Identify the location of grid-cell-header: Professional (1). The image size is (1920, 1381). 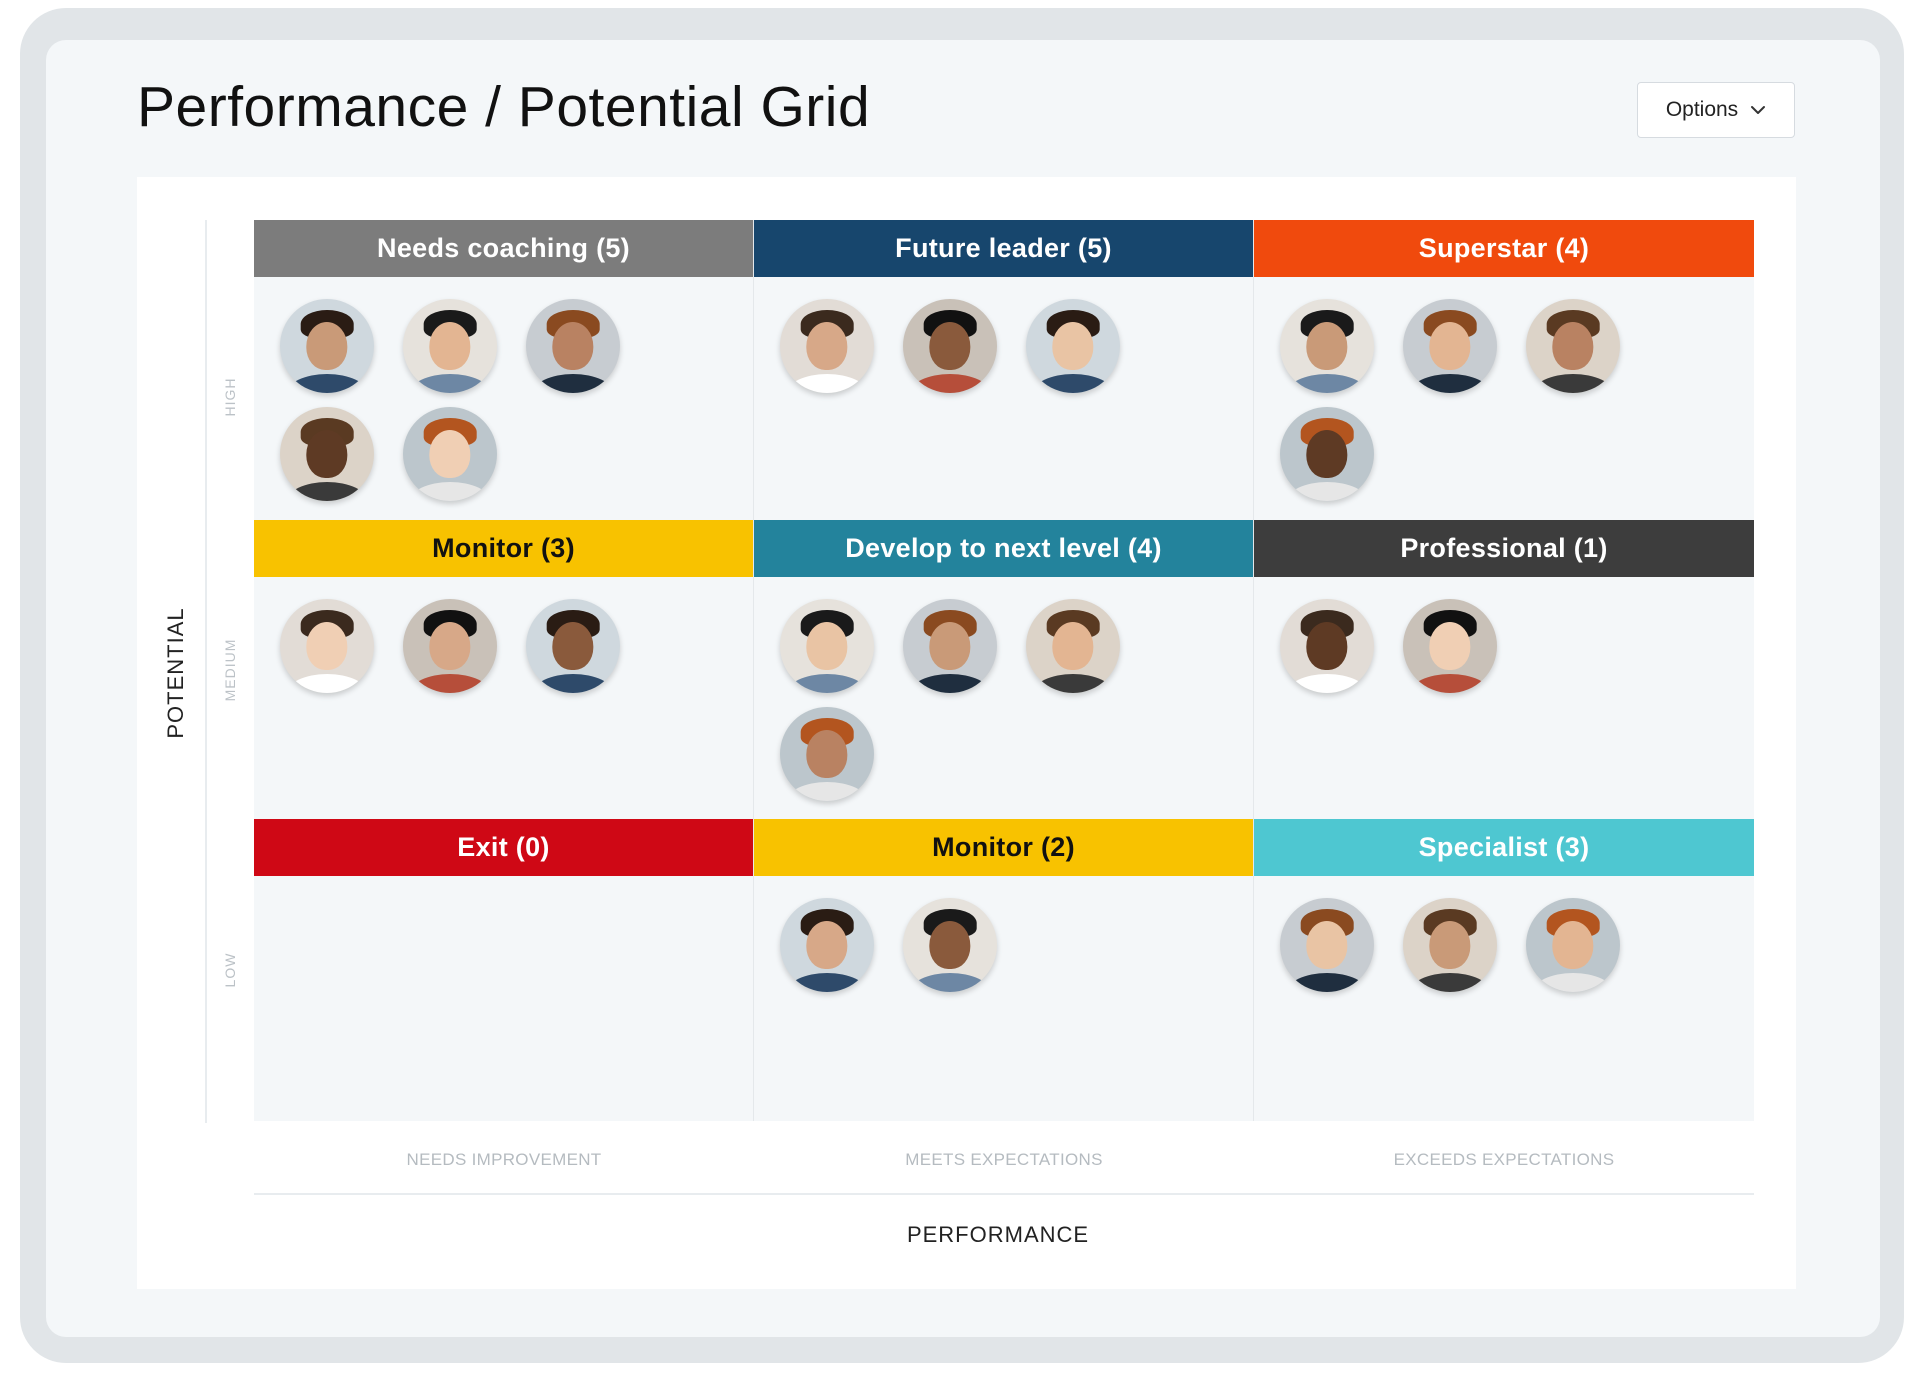
(1504, 548).